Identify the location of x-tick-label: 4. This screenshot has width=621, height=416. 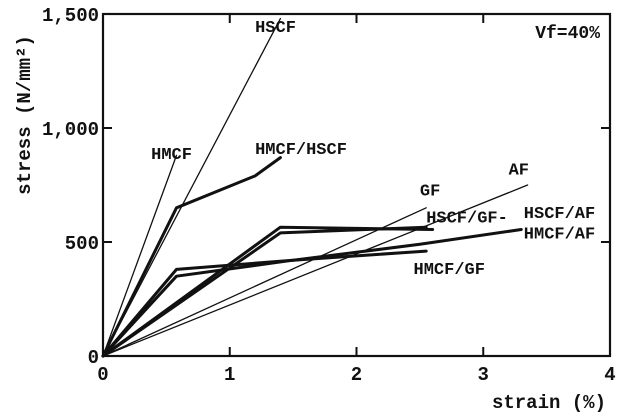
(609, 375).